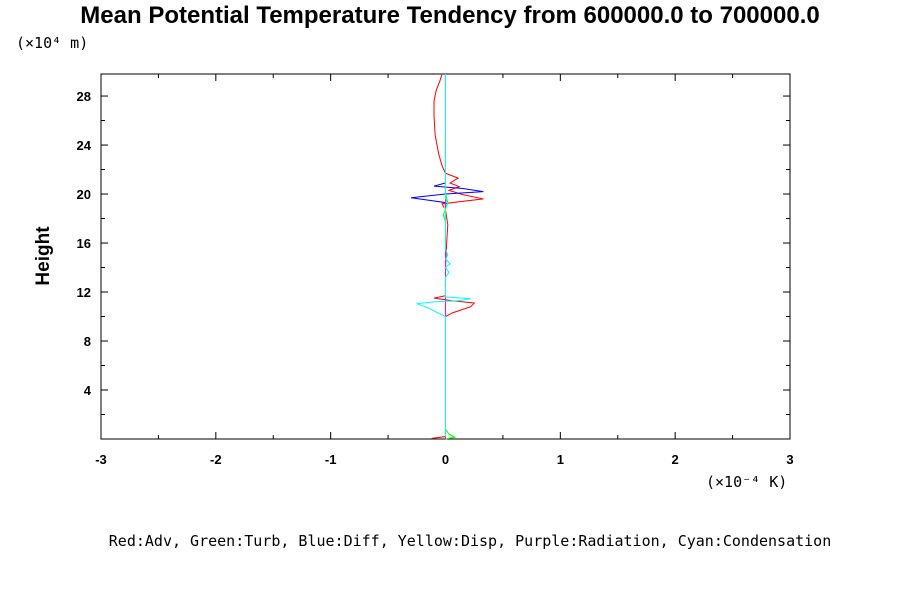 The height and width of the screenshot is (600, 900). Describe the element at coordinates (84, 292) in the screenshot. I see `y-tick-label: 12` at that location.